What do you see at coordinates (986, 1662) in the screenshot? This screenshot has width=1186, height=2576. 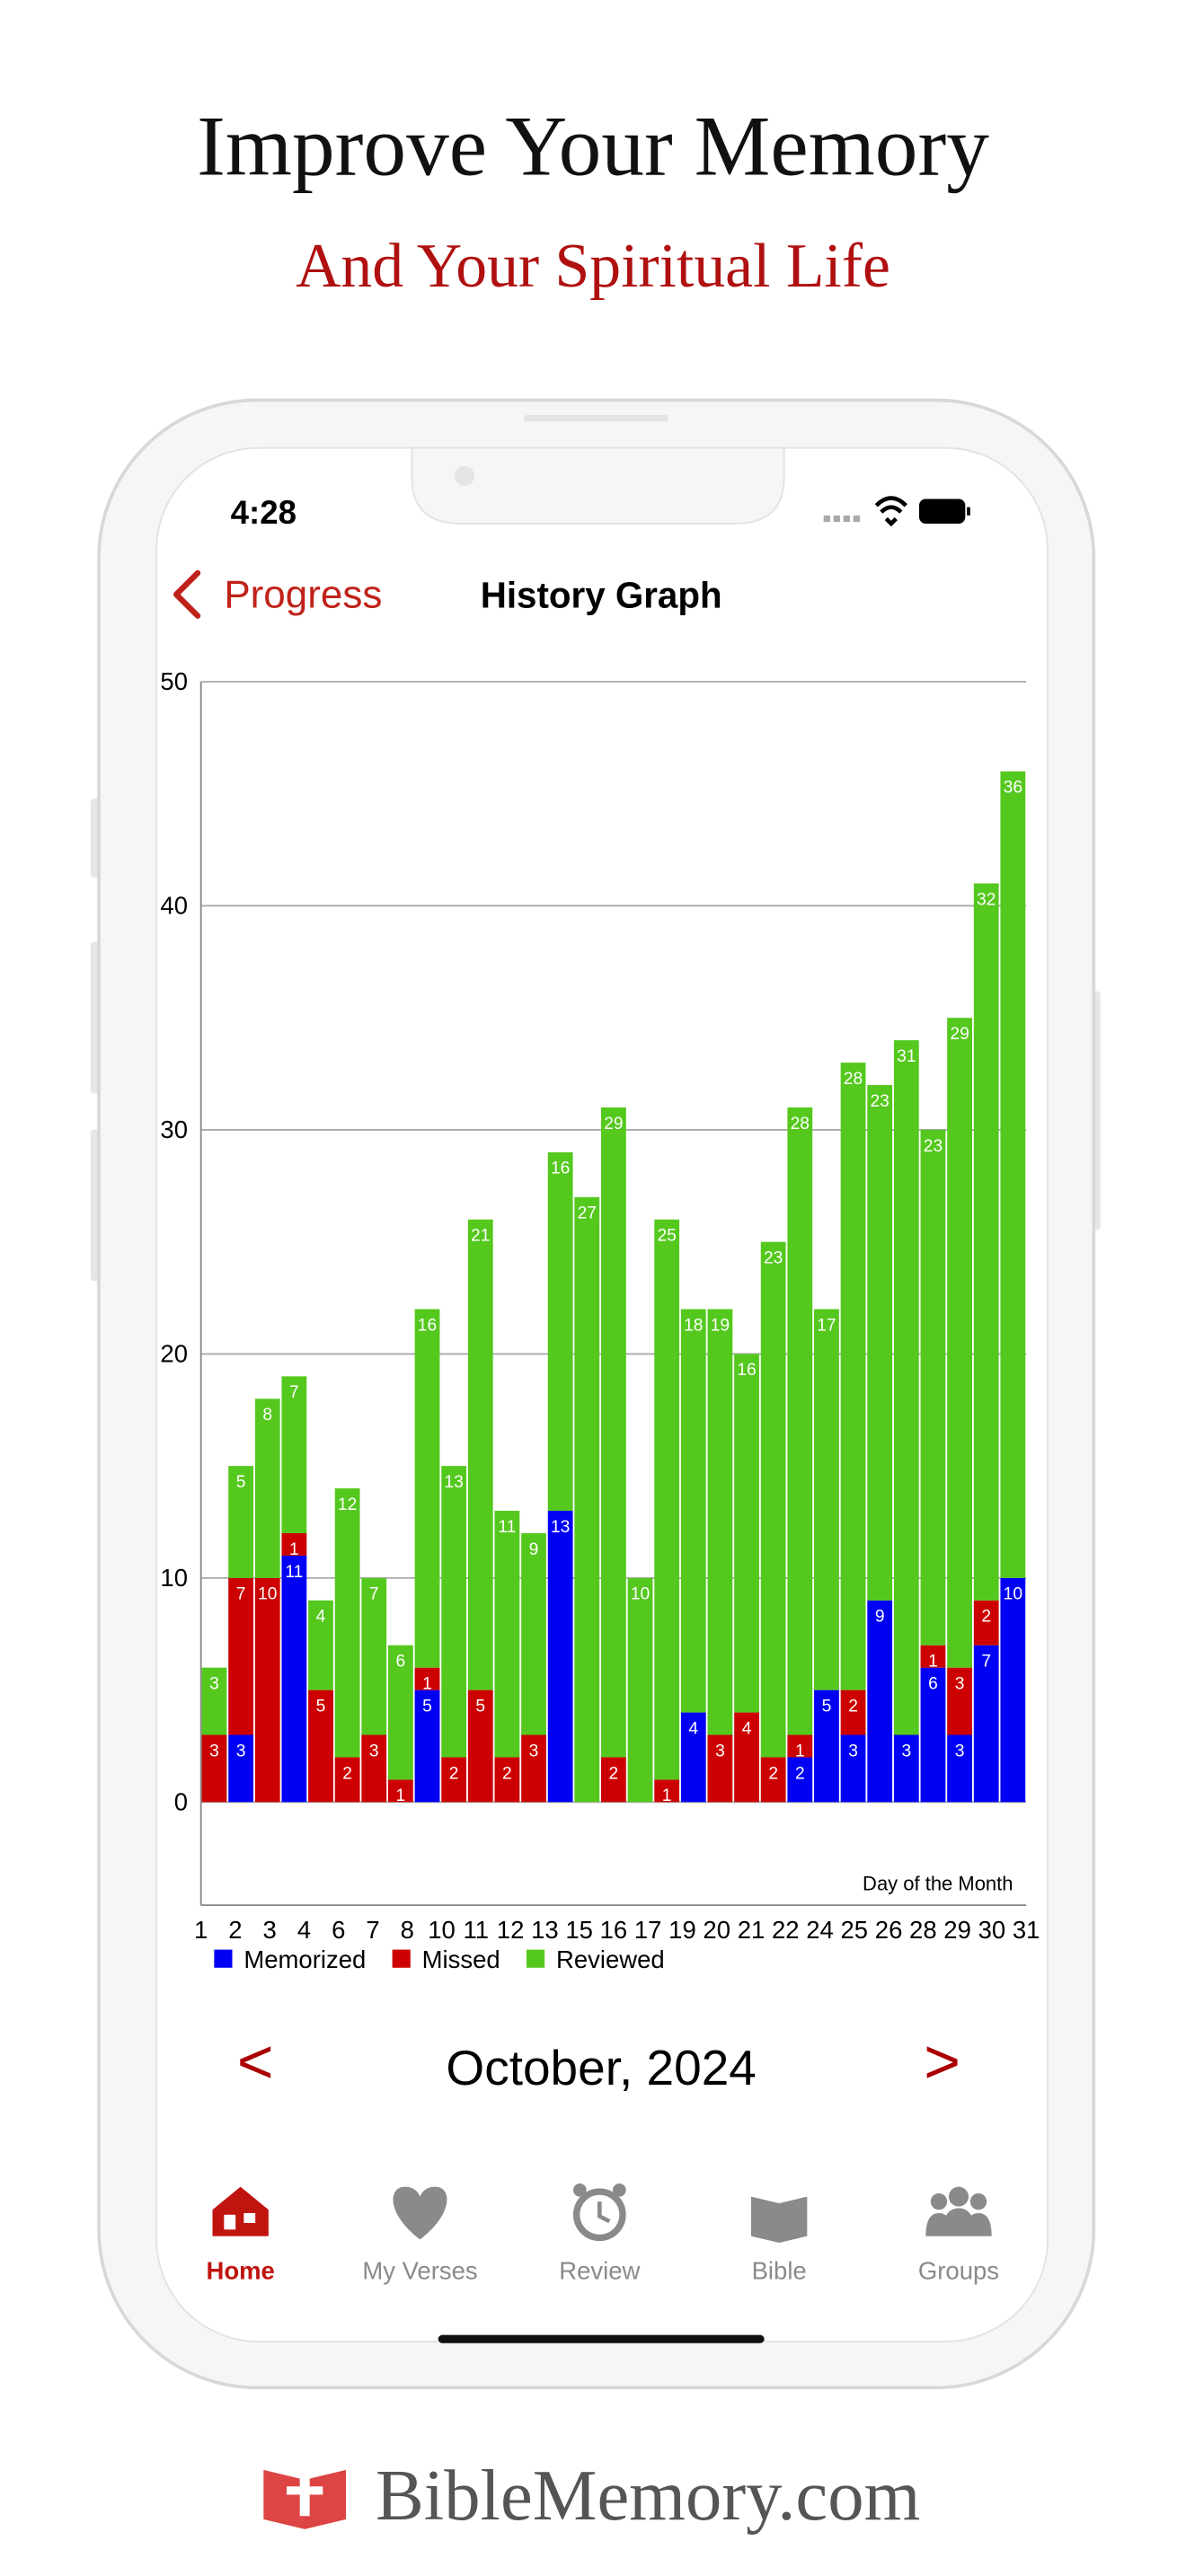 I see `segment-label: 7` at bounding box center [986, 1662].